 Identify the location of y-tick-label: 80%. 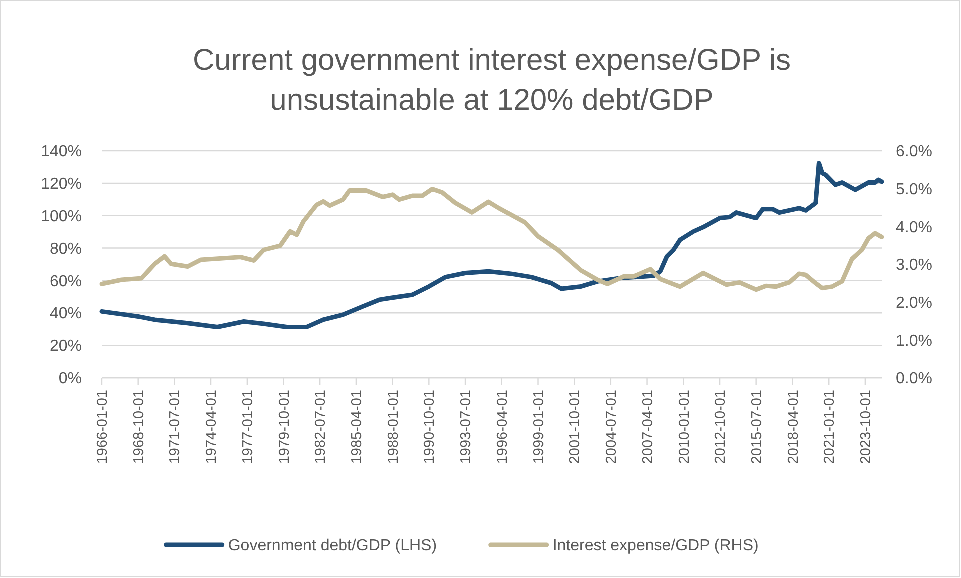
(66, 249).